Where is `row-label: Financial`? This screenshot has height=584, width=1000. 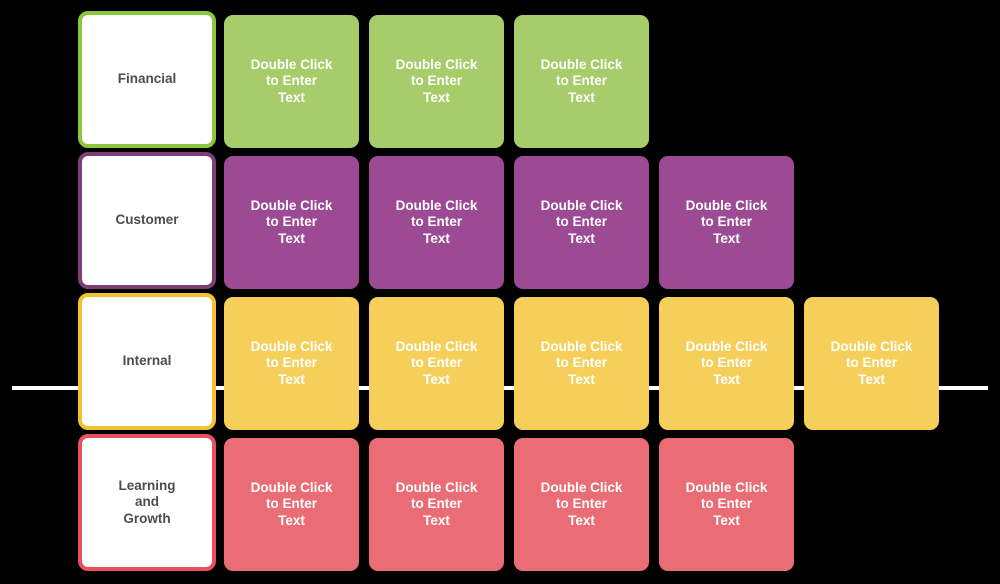
row-label: Financial is located at coordinates (147, 79).